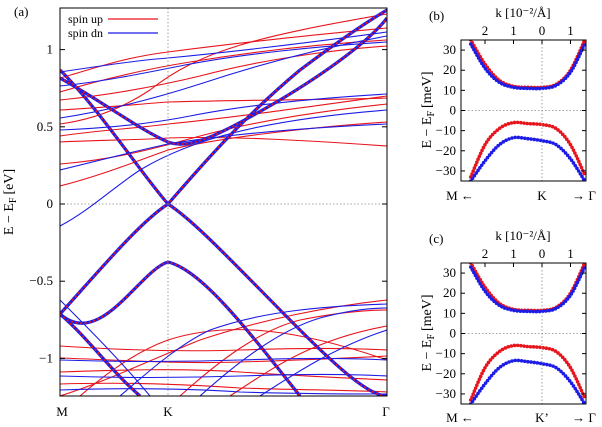  What do you see at coordinates (522, 235) in the screenshot?
I see `panel-c-top-axis-label: k [10⁻²/Å]` at bounding box center [522, 235].